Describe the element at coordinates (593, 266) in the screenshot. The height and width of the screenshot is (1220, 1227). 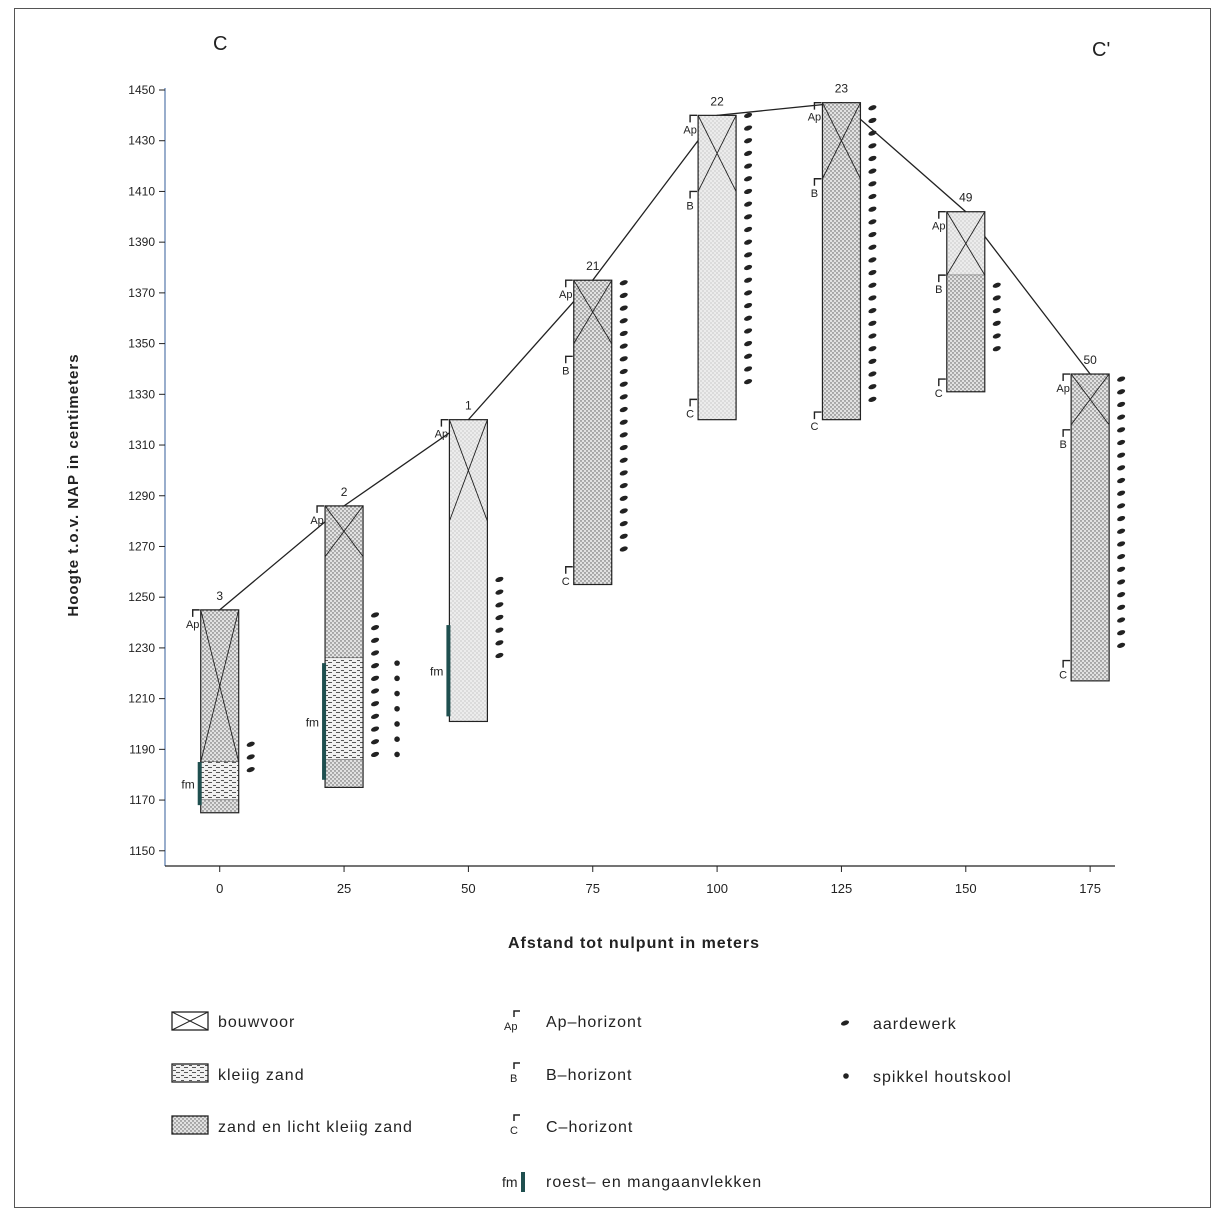
I see `borehole-id: 21` at that location.